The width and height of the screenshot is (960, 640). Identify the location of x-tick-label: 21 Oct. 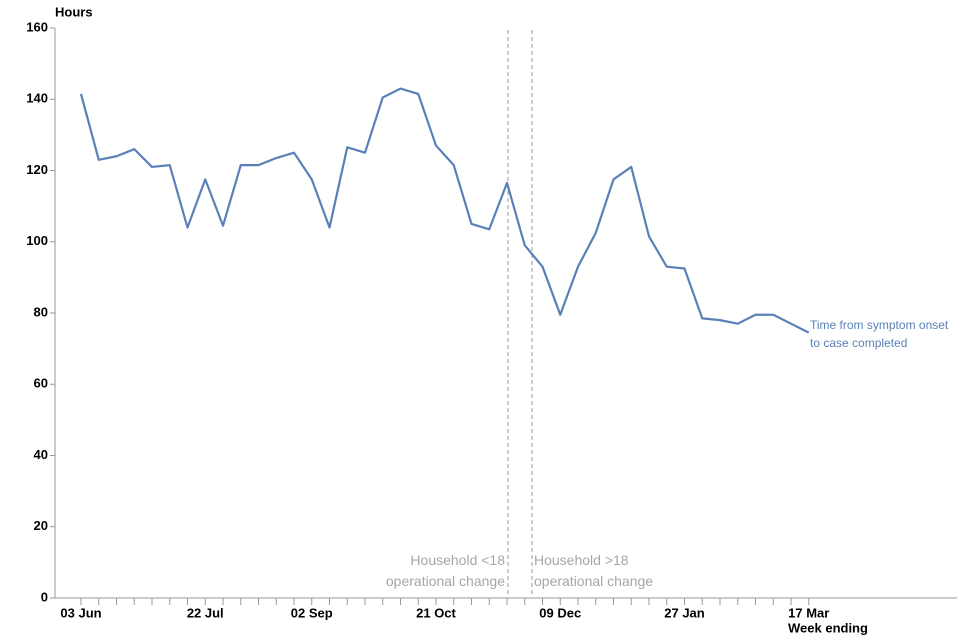
(436, 612).